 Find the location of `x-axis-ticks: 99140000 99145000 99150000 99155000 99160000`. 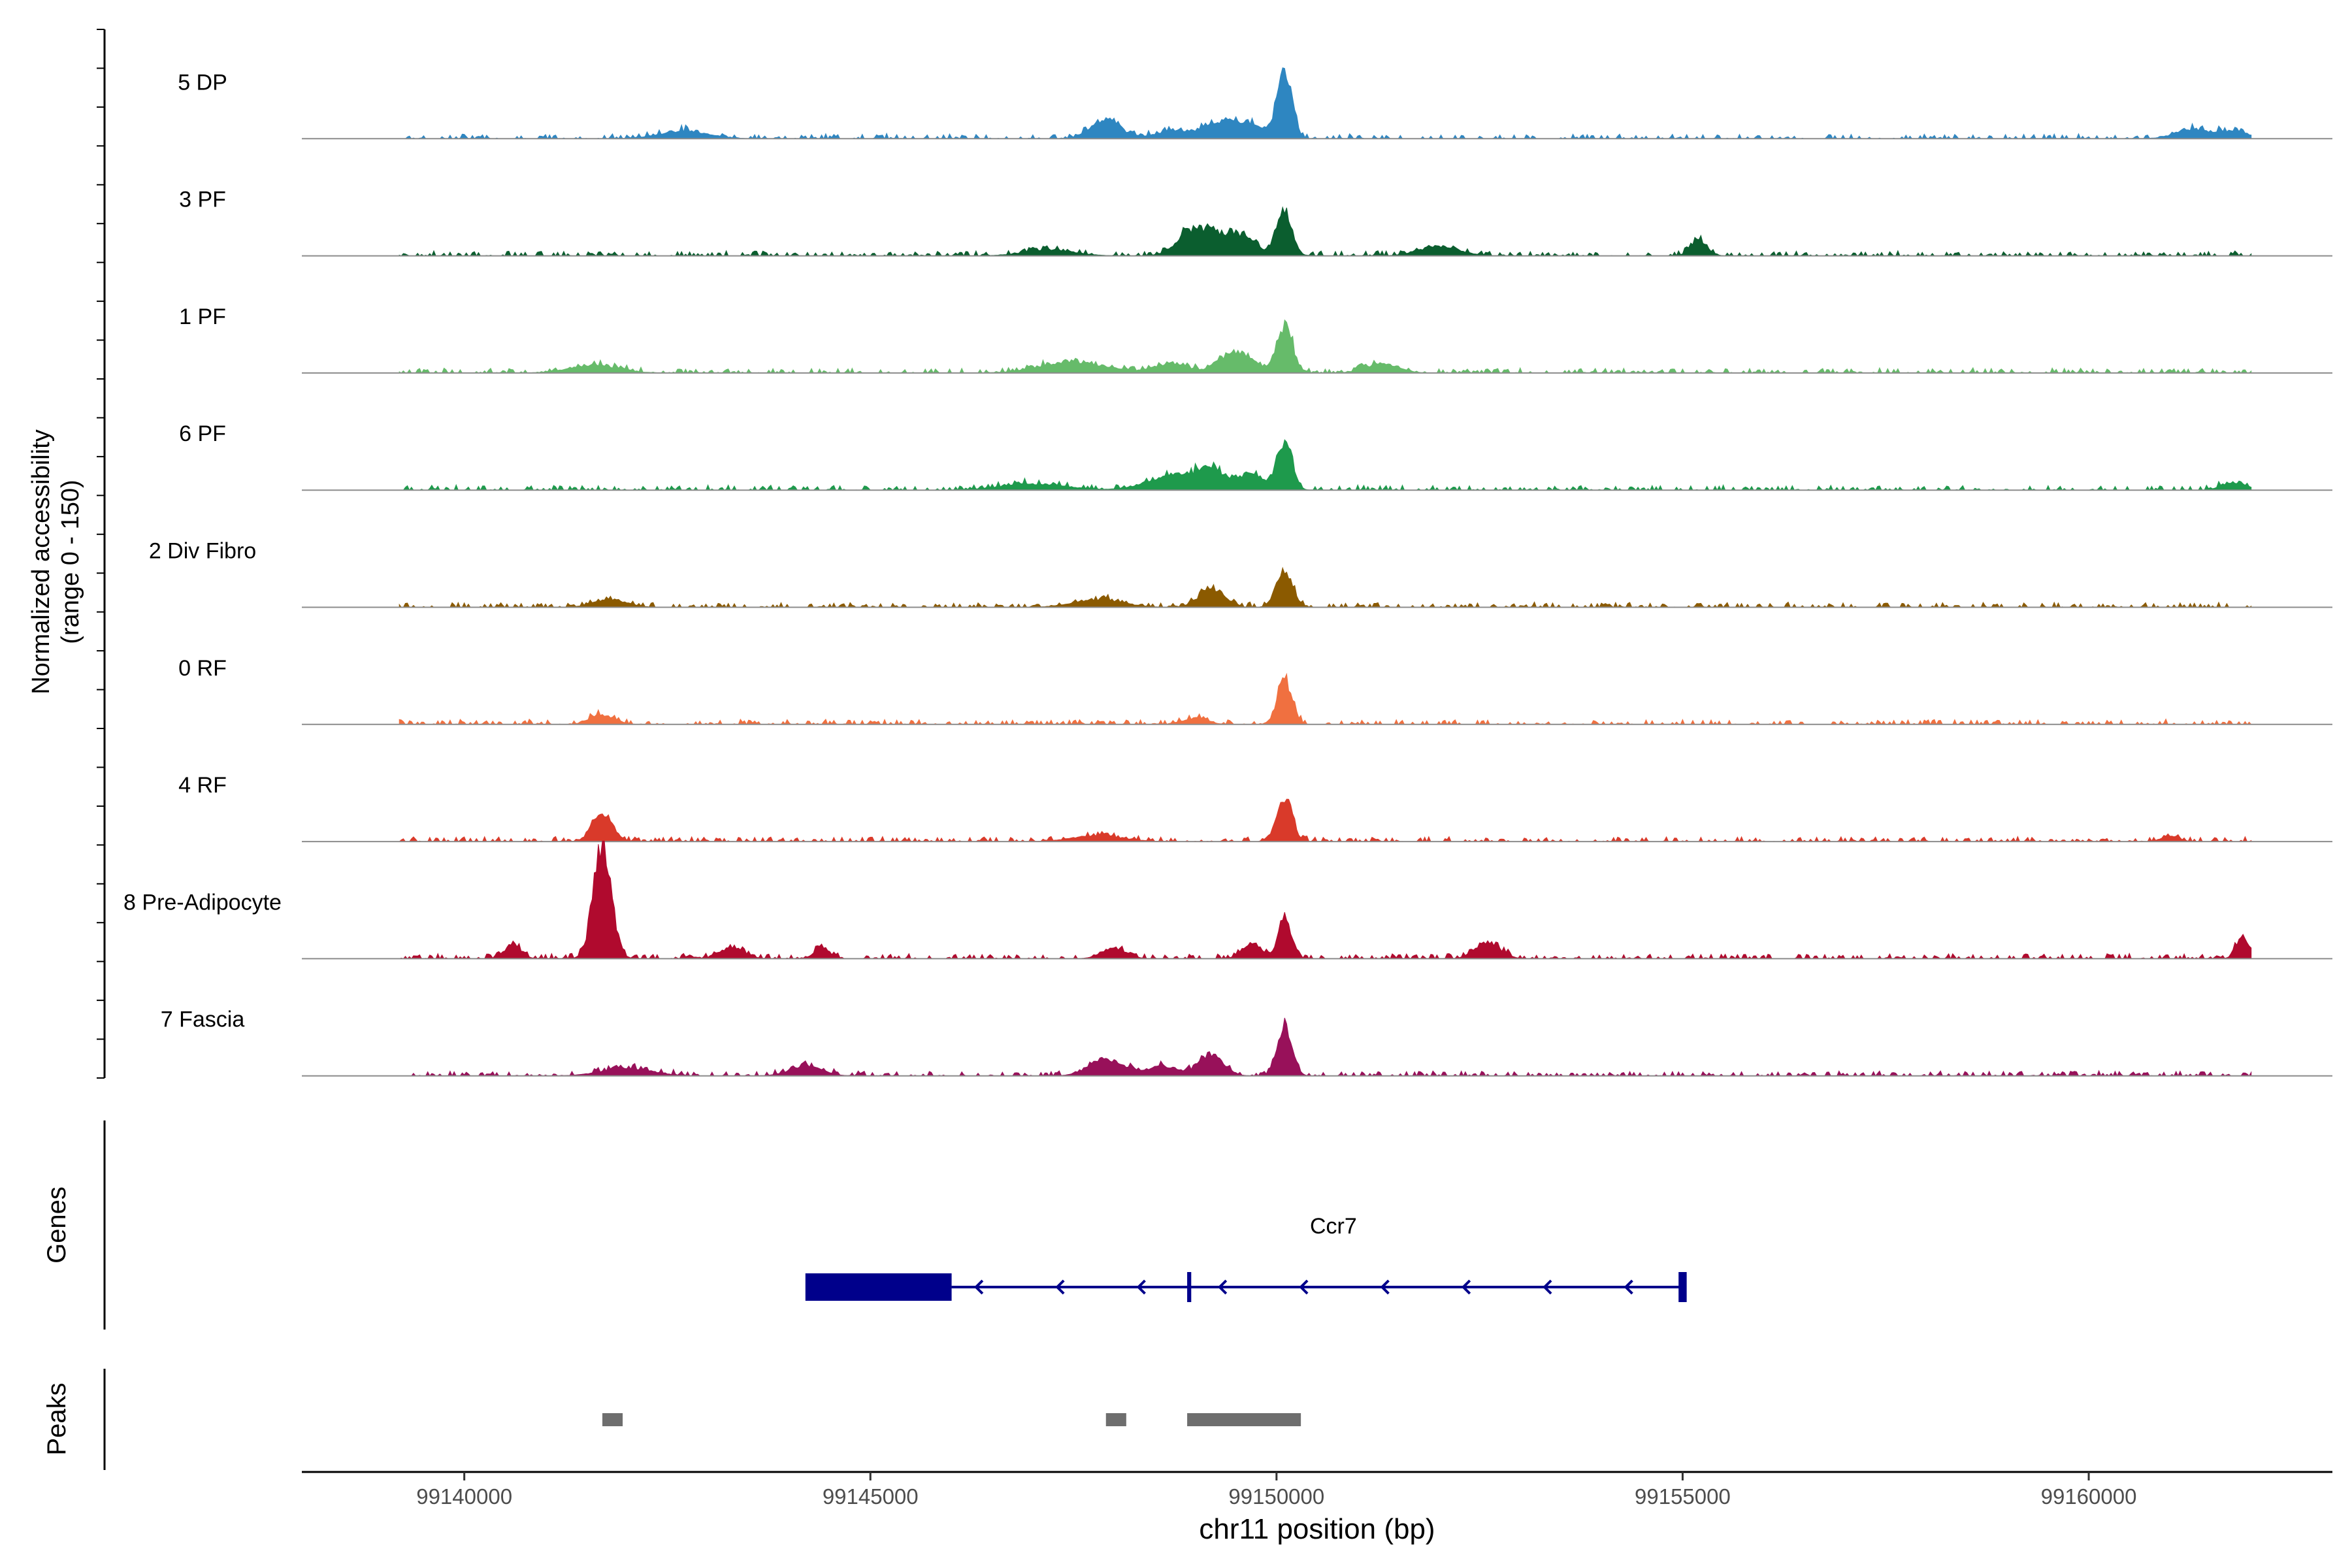

x-axis-ticks: 99140000 99145000 99150000 99155000 99160000 is located at coordinates (1276, 1490).